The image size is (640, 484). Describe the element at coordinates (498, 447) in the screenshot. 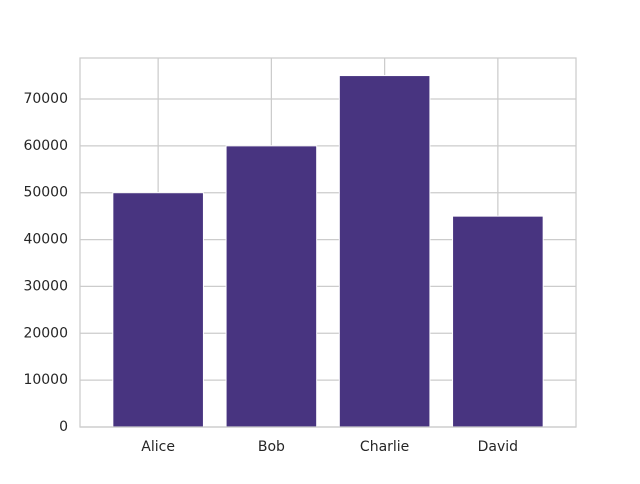

I see `x-tick-label: David` at that location.